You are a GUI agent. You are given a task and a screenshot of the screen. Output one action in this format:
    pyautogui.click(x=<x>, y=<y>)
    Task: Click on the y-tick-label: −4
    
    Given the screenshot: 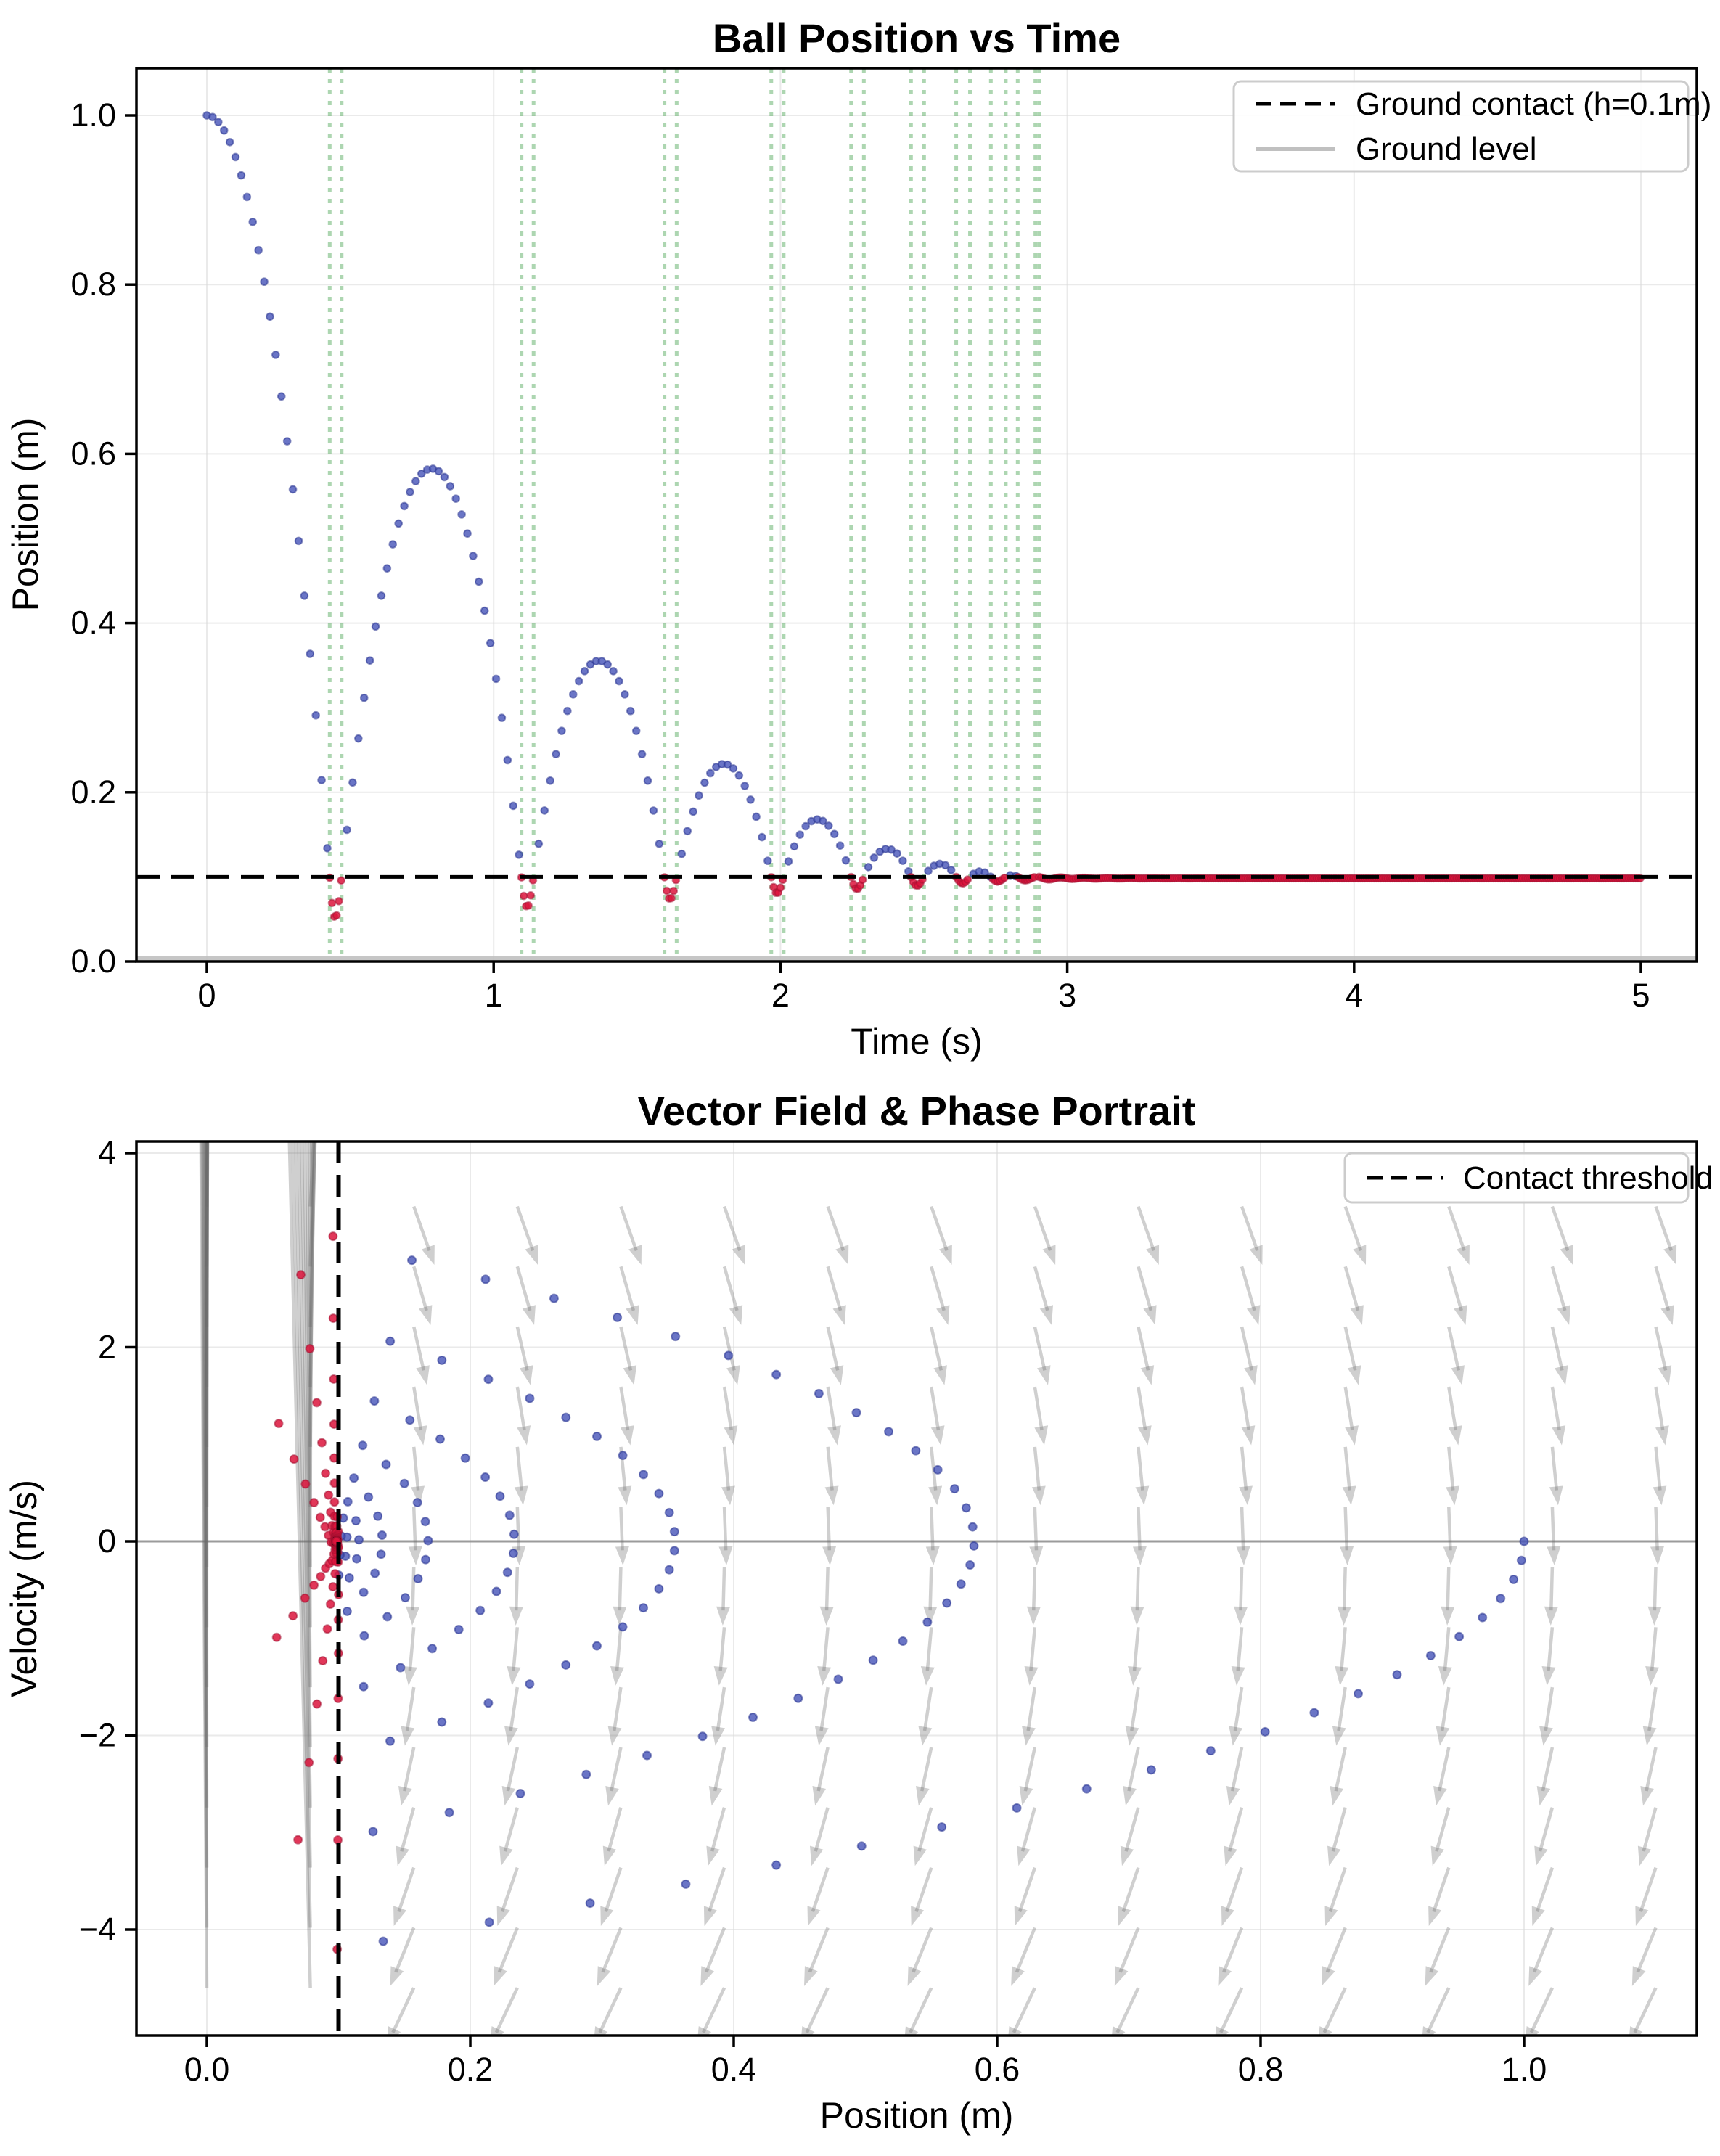 What is the action you would take?
    pyautogui.click(x=98, y=1929)
    